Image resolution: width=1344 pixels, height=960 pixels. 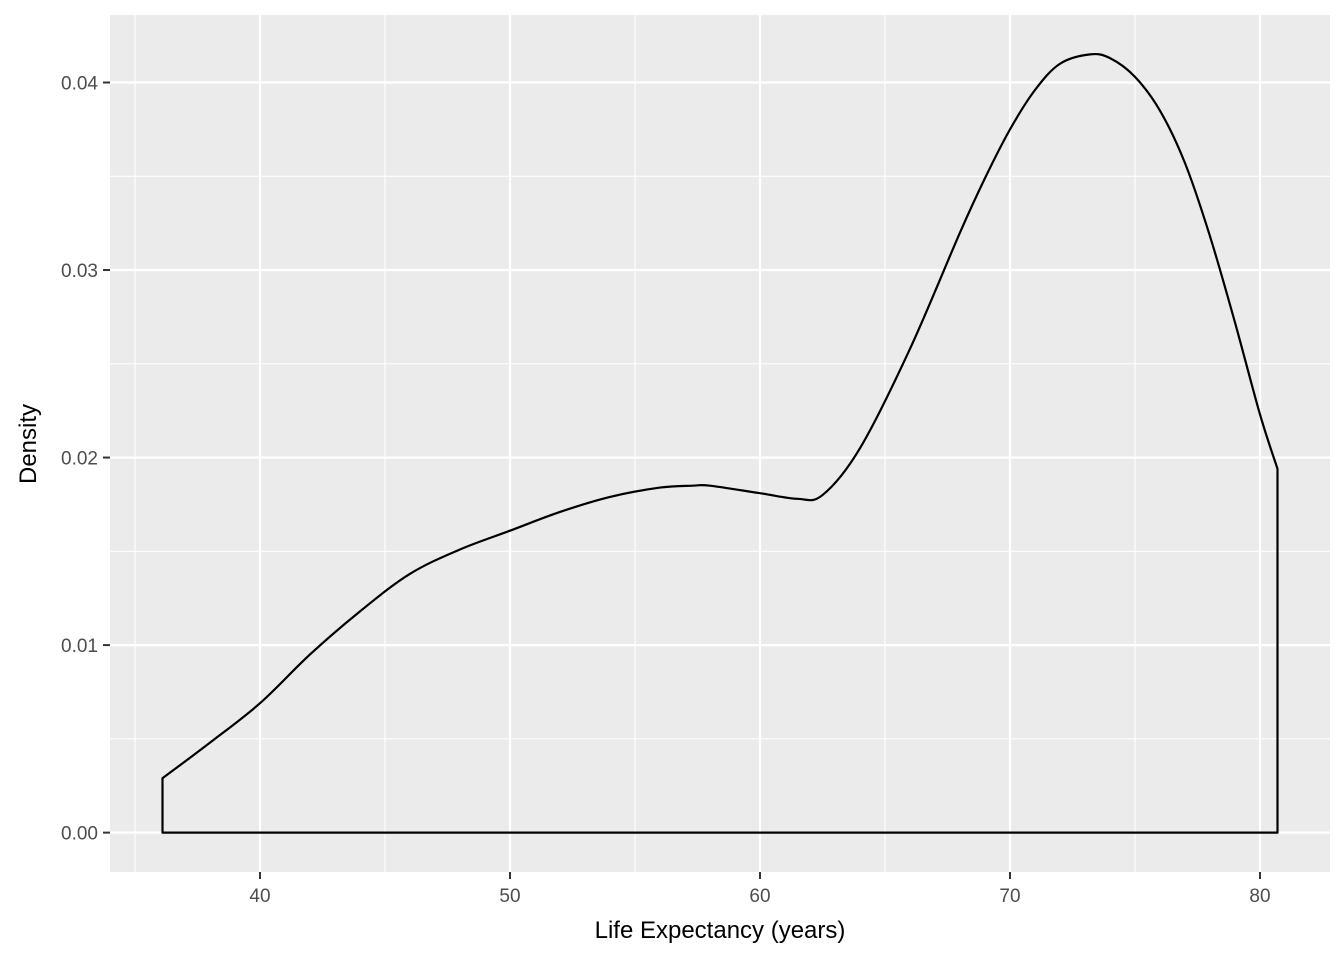 What do you see at coordinates (759, 896) in the screenshot?
I see `x-tick-label: 60` at bounding box center [759, 896].